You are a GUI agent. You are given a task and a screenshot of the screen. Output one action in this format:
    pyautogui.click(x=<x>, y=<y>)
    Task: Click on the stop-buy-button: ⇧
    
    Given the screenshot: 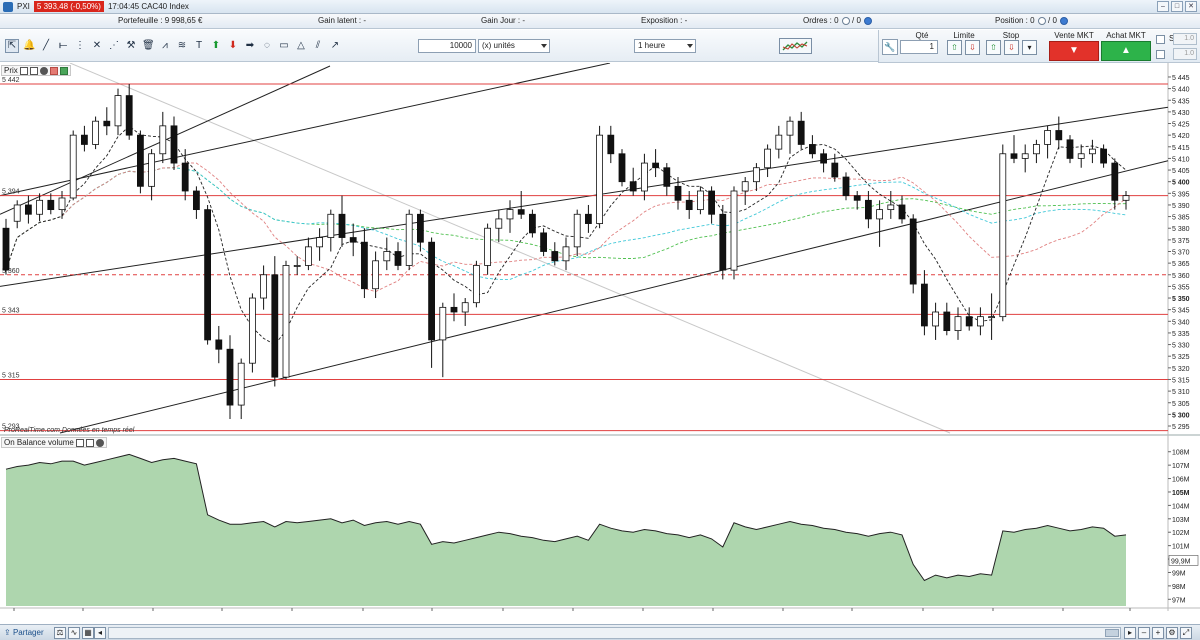 What is the action you would take?
    pyautogui.click(x=993, y=47)
    